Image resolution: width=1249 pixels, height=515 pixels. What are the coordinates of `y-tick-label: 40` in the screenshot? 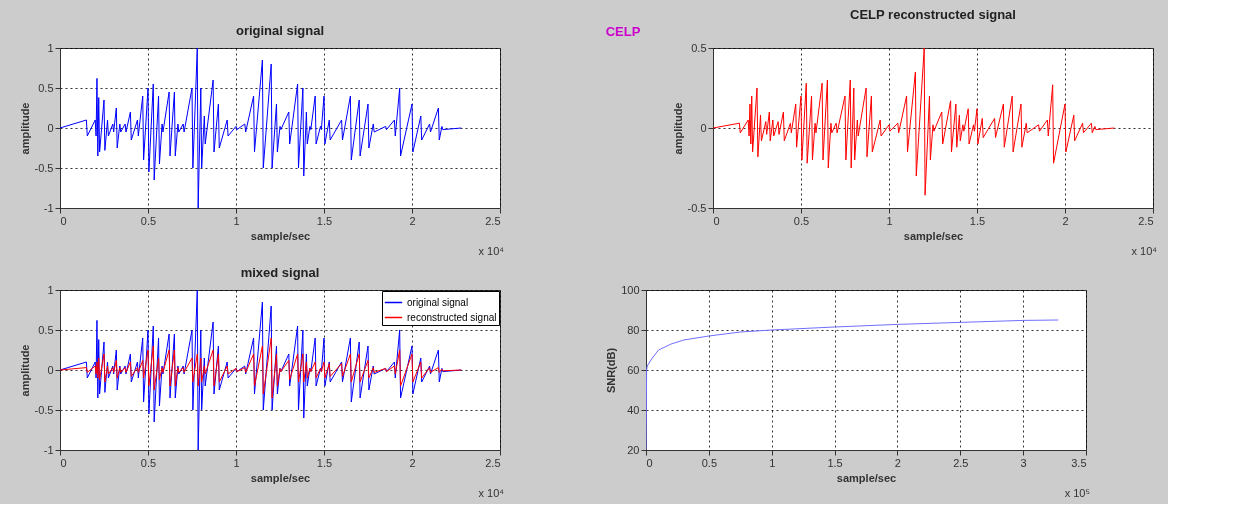 It's located at (633, 409).